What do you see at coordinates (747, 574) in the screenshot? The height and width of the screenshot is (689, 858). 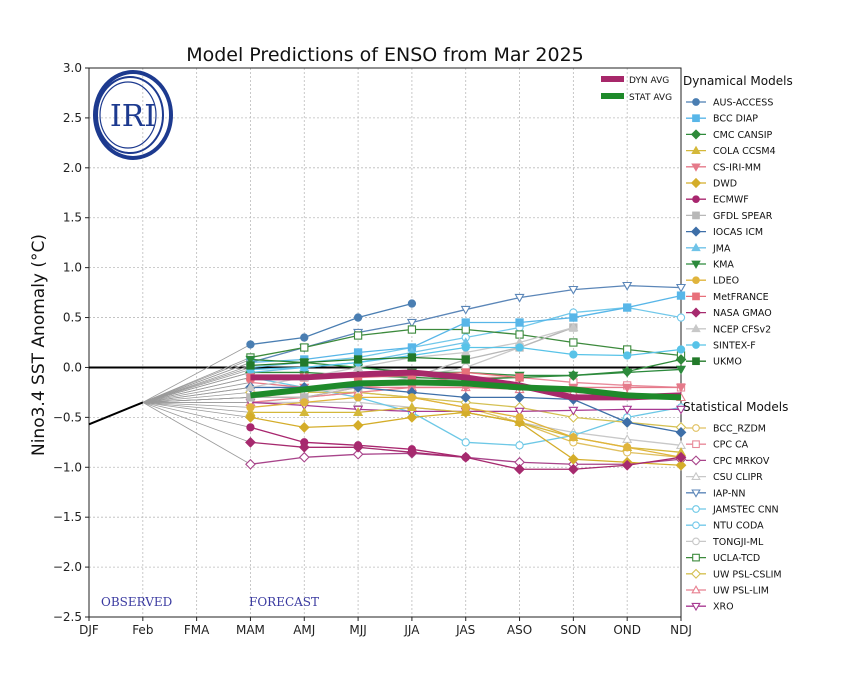 I see `legend-label: UW PSL-CSLIM` at bounding box center [747, 574].